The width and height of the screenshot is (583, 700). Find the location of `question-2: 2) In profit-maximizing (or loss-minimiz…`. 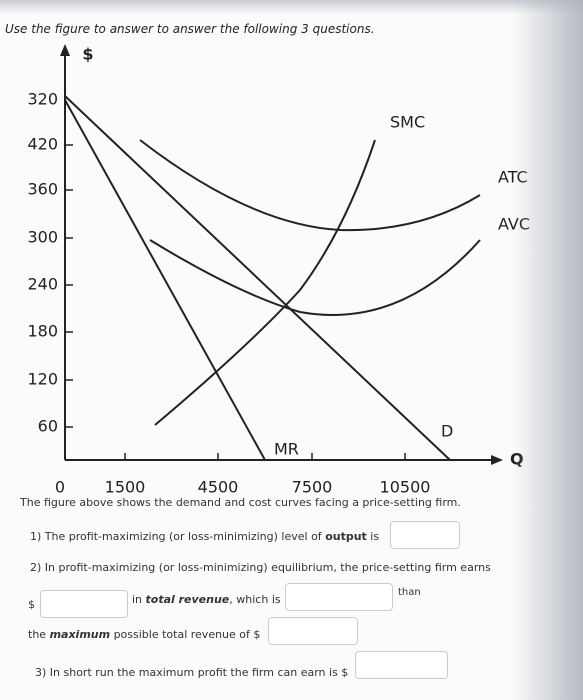

question-2: 2) In profit-maximizing (or loss-minimiz… is located at coordinates (260, 567).